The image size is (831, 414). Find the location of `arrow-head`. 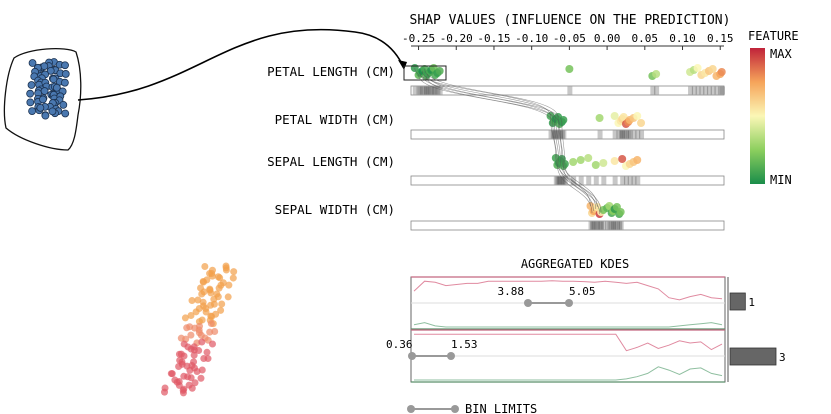

arrow-head is located at coordinates (402, 65).